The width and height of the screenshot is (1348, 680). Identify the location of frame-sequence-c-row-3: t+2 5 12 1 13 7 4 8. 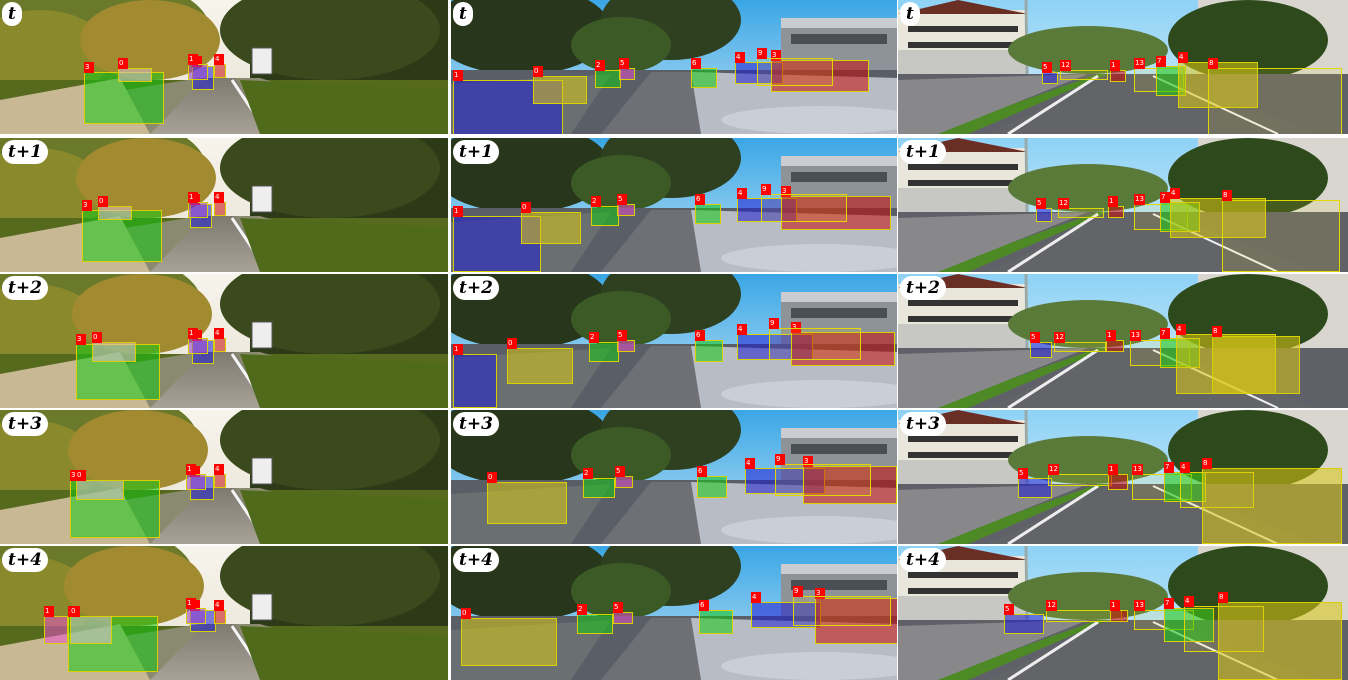
(1123, 341).